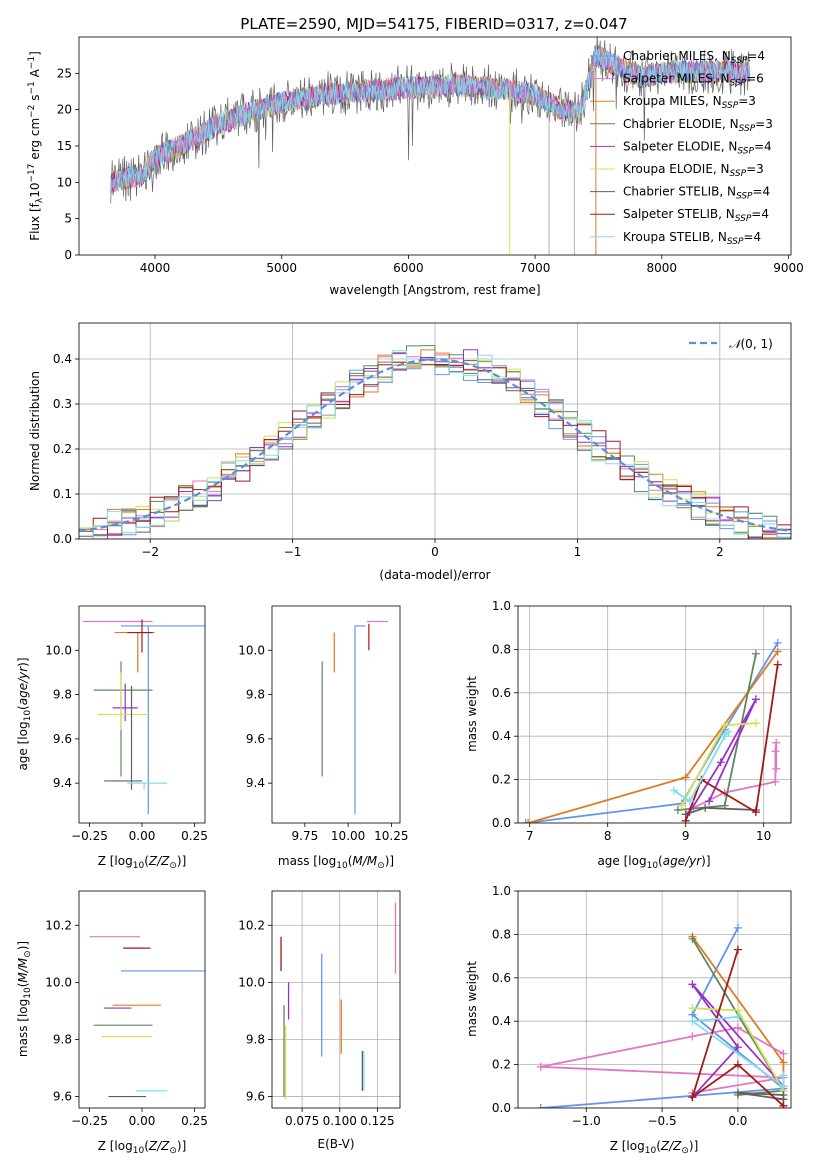  I want to click on x-tick-label: −2, so click(150, 552).